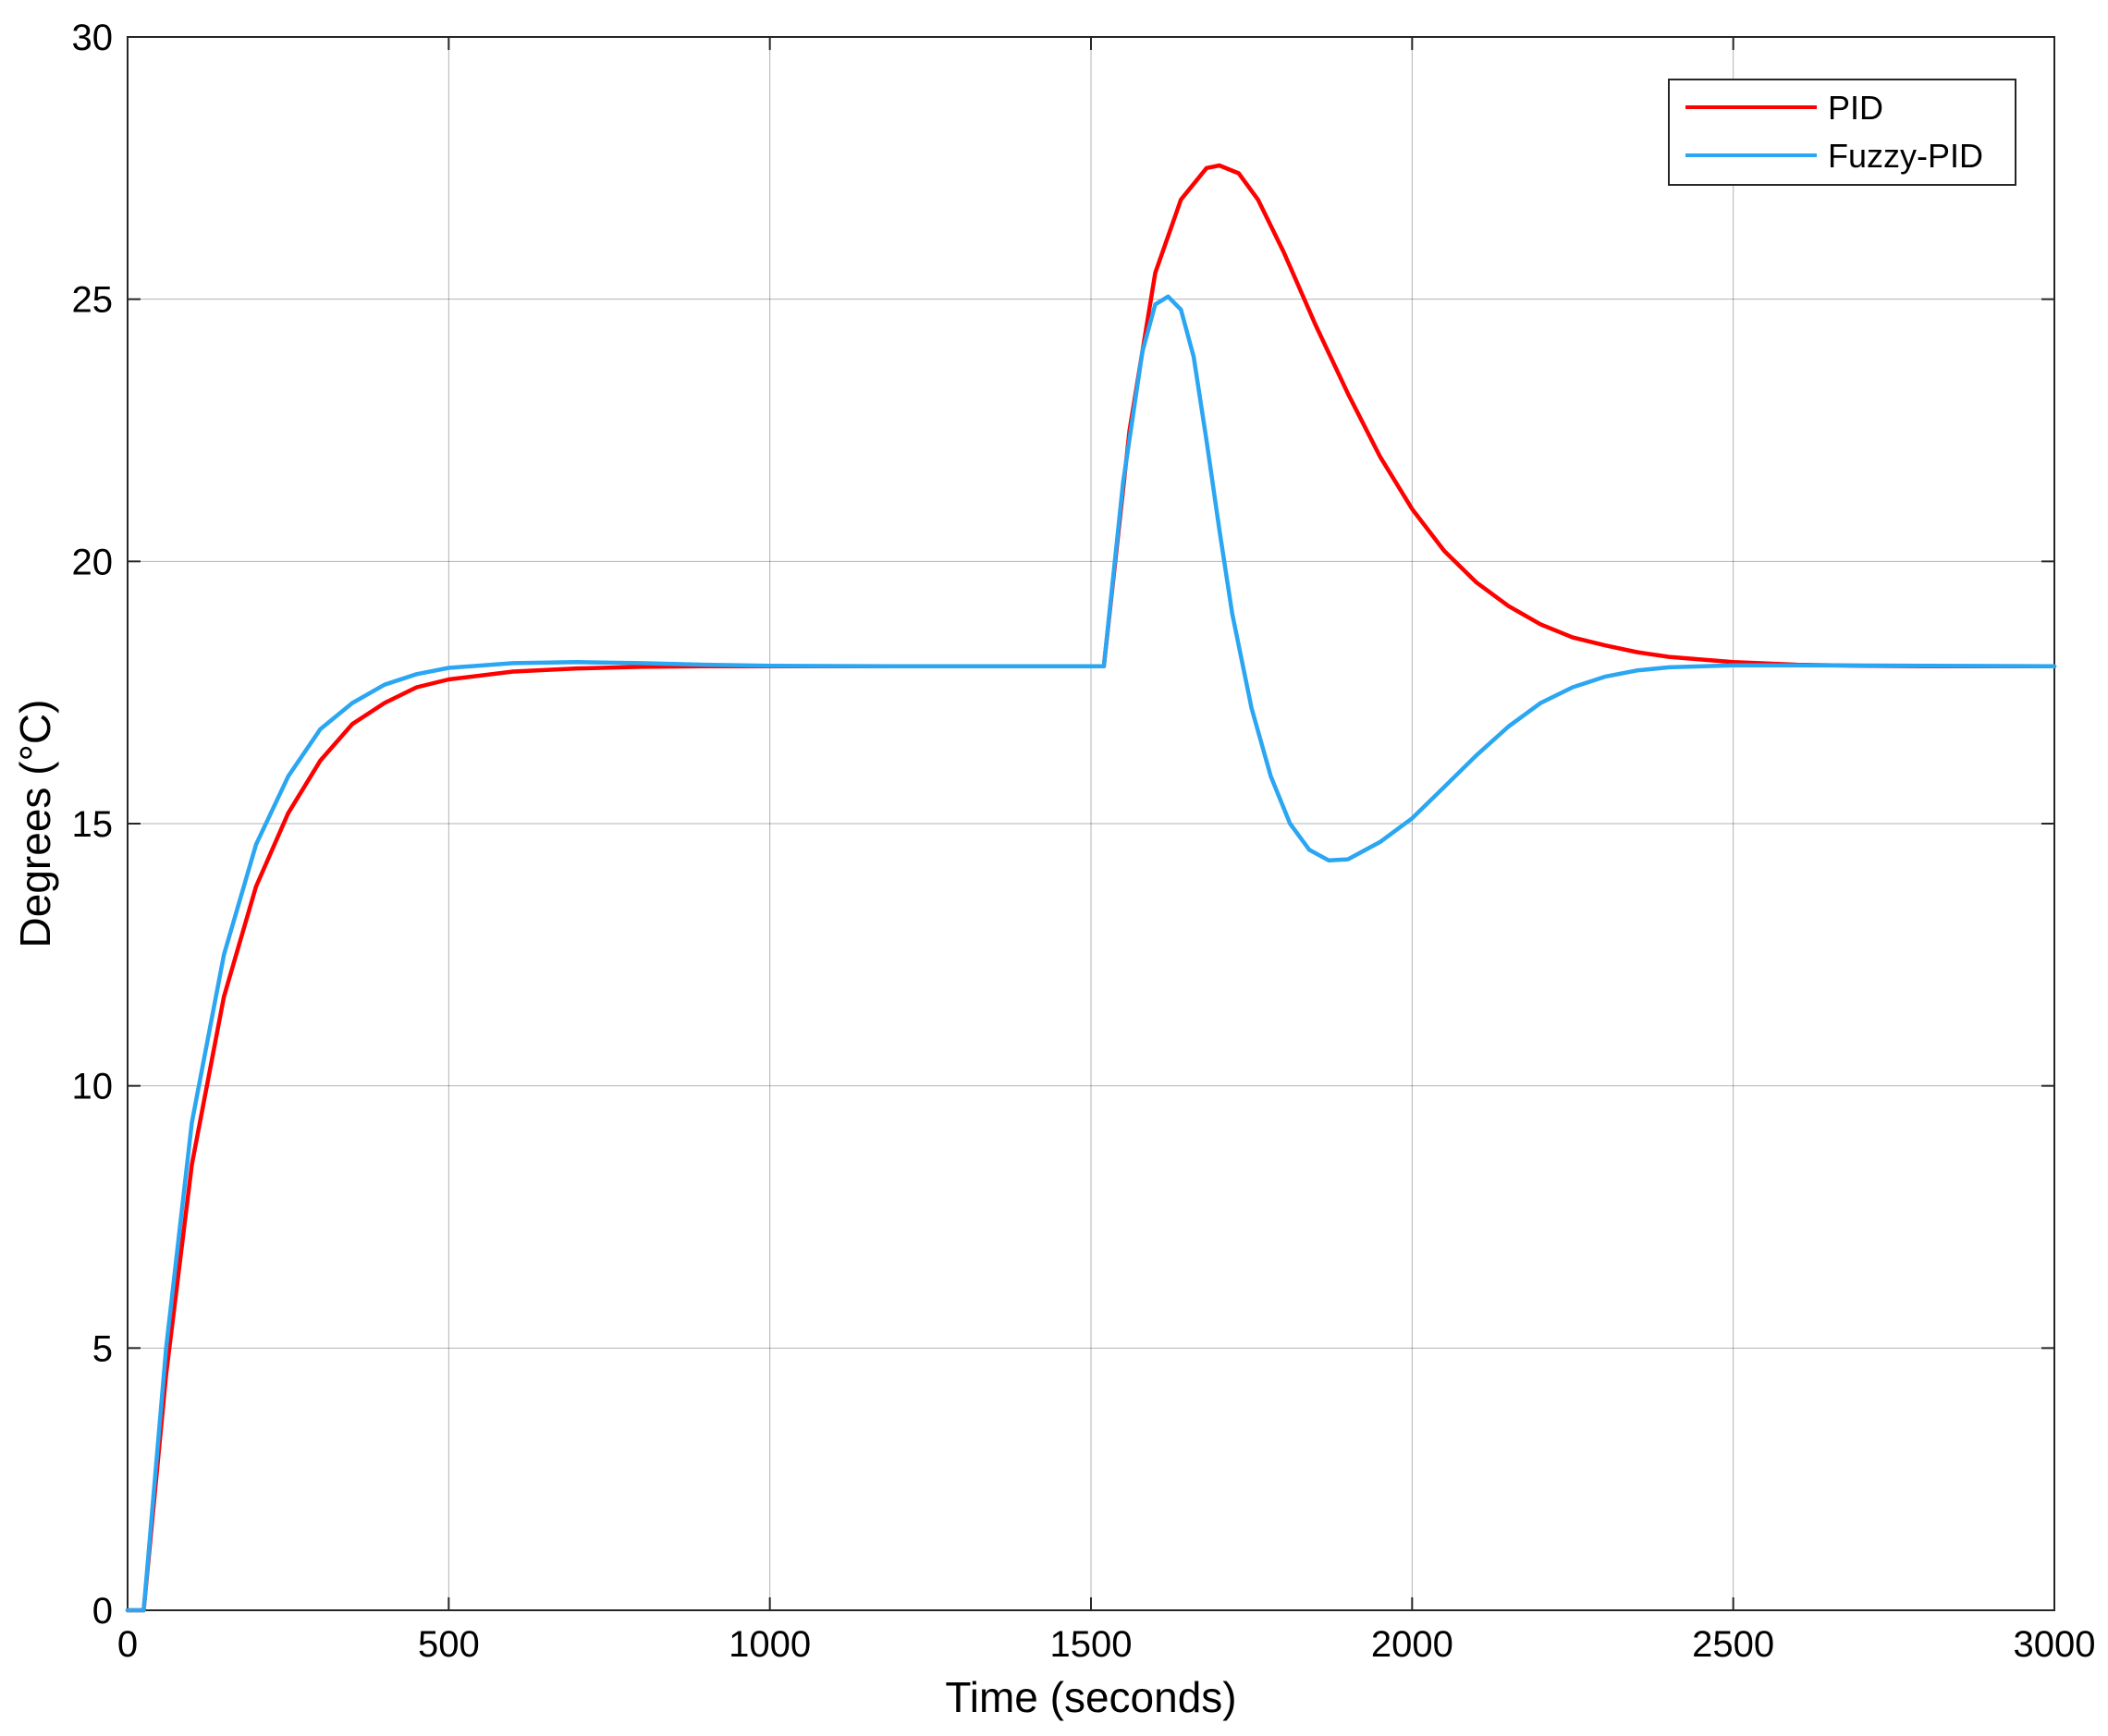 Image resolution: width=2108 pixels, height=1736 pixels. What do you see at coordinates (102, 1611) in the screenshot?
I see `y-tick-label: 0` at bounding box center [102, 1611].